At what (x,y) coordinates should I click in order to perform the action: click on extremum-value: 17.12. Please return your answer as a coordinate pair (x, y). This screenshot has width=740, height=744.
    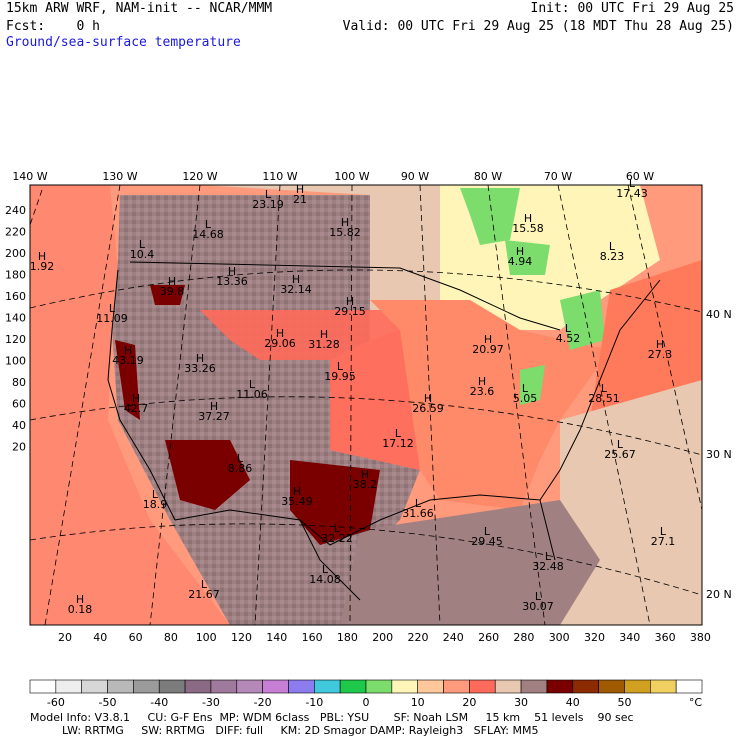
    Looking at the image, I should click on (398, 443).